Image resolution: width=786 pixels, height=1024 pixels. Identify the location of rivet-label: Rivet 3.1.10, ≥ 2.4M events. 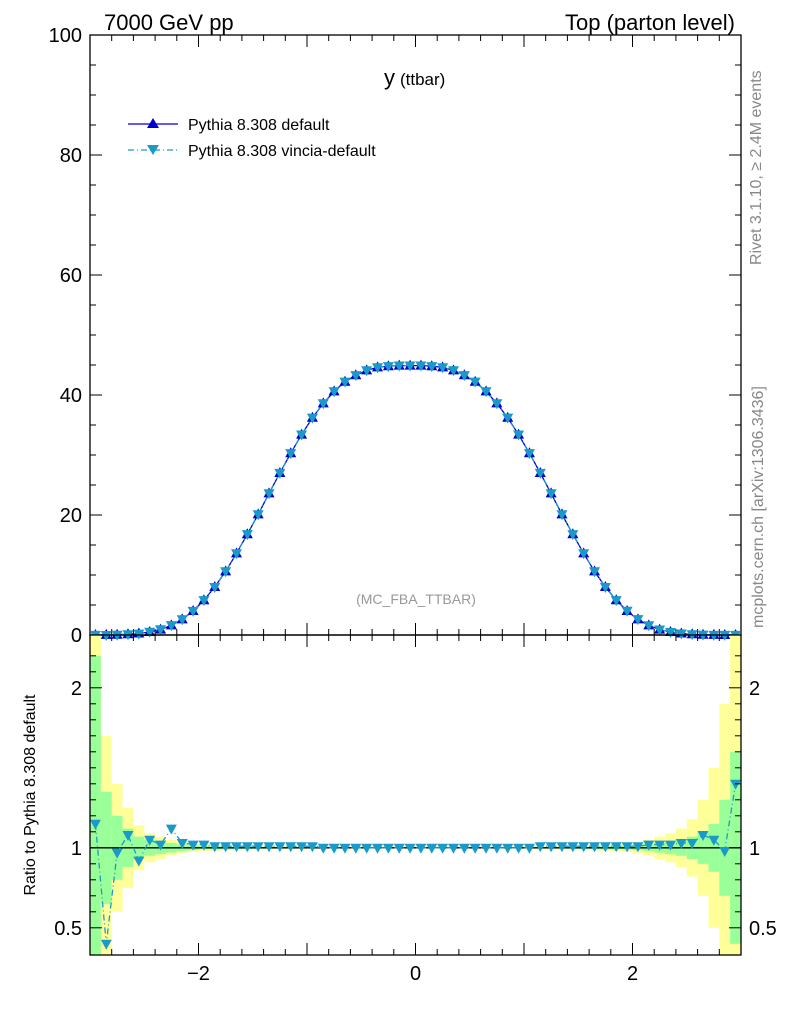
(756, 167).